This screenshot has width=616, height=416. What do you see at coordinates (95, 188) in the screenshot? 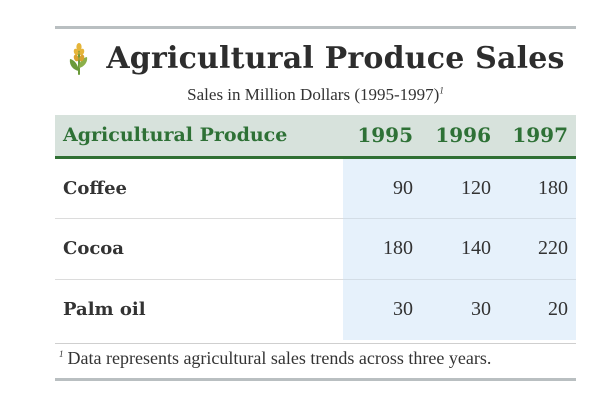
I see `row-label: Coffee` at bounding box center [95, 188].